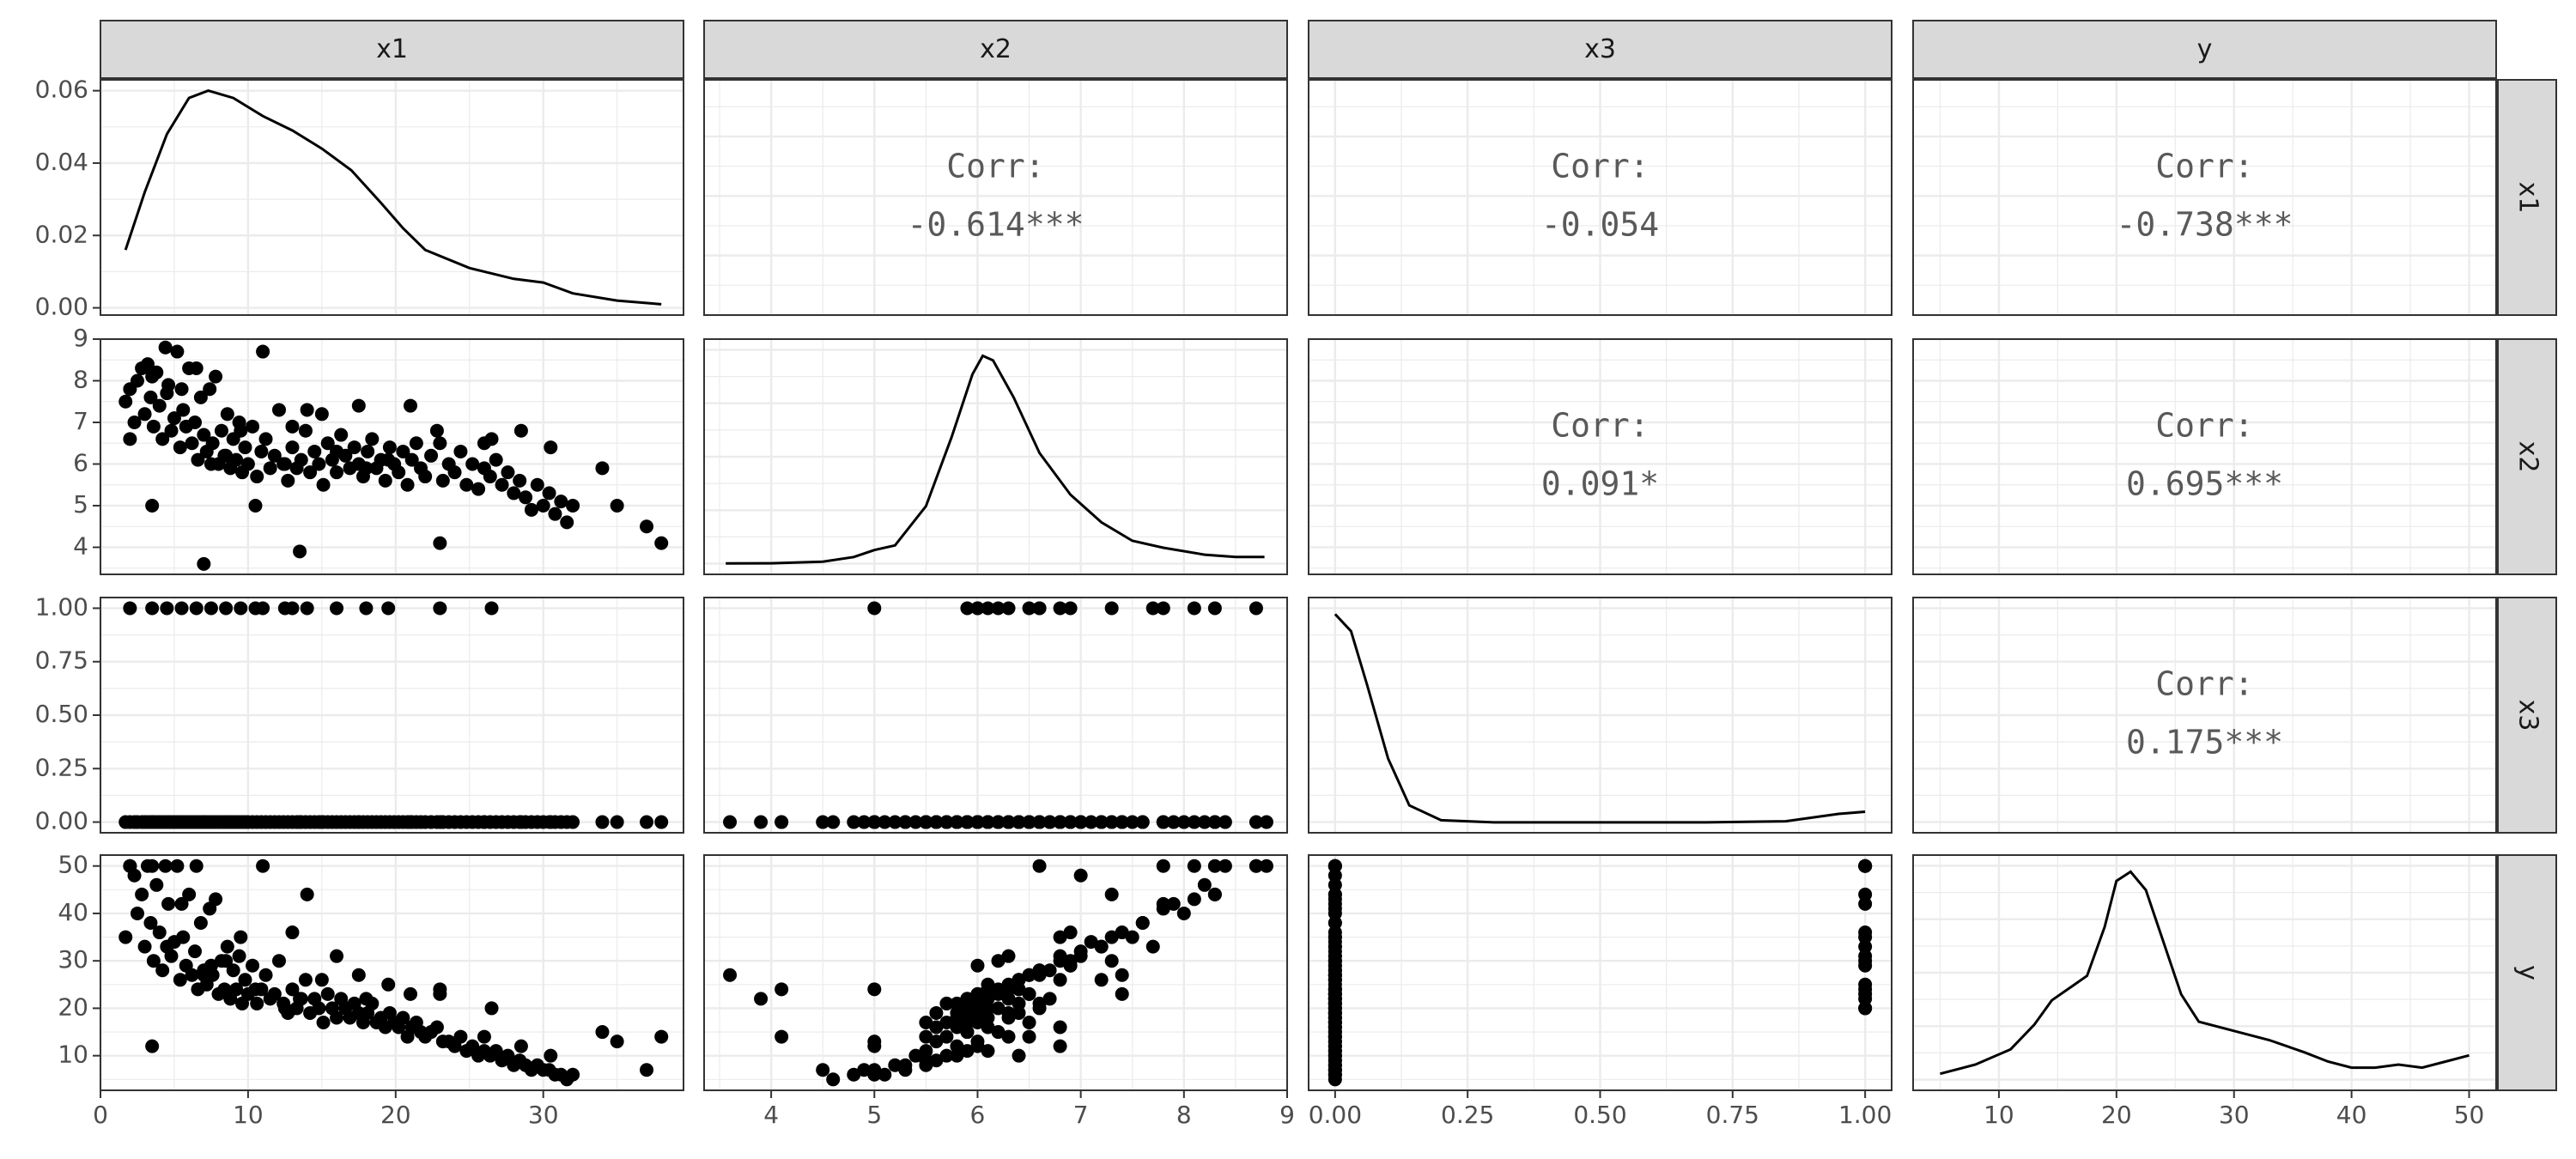 This screenshot has width=2576, height=1159. Describe the element at coordinates (1287, 1115) in the screenshot. I see `x-tick-label-x2: 9` at that location.